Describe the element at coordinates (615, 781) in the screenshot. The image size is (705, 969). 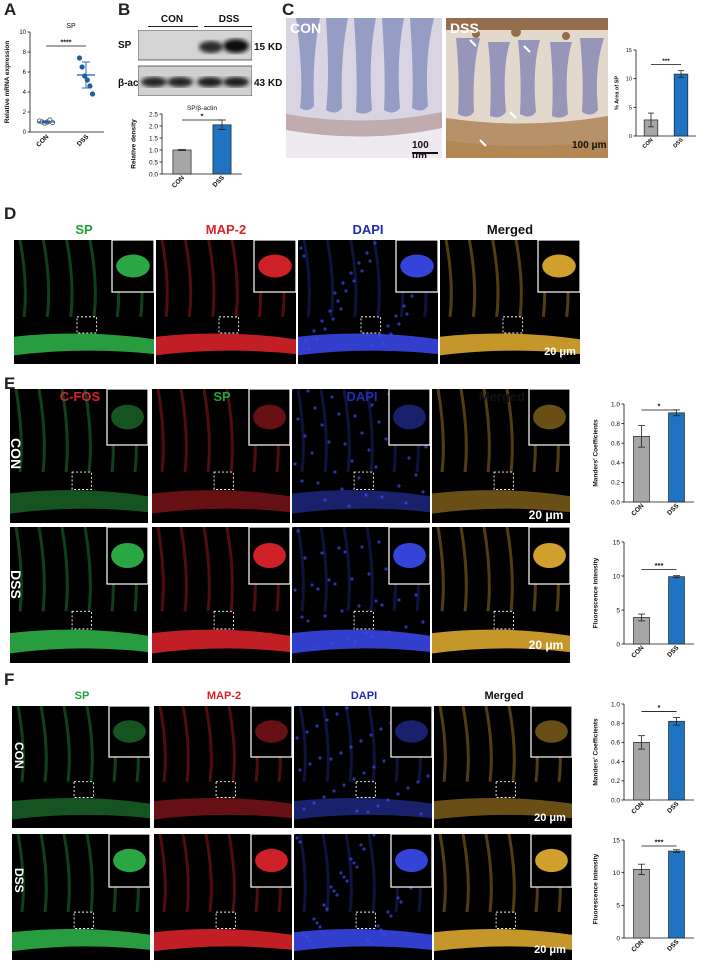
I see `y-tick-label: 0.2` at that location.